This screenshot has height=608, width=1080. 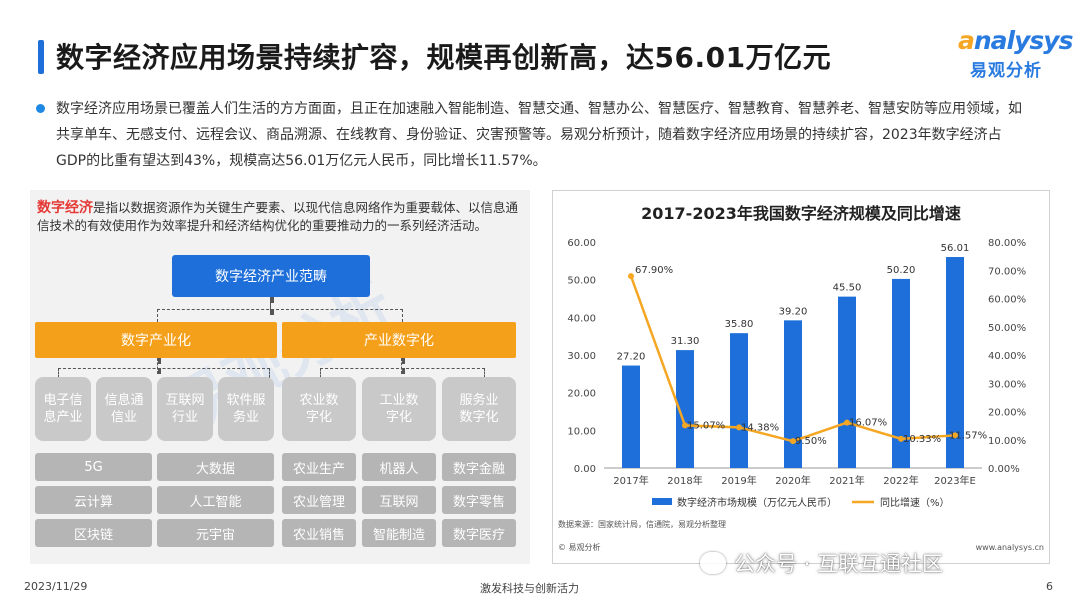 I want to click on footer-slogan: 激发科技与创新活力, so click(x=529, y=588).